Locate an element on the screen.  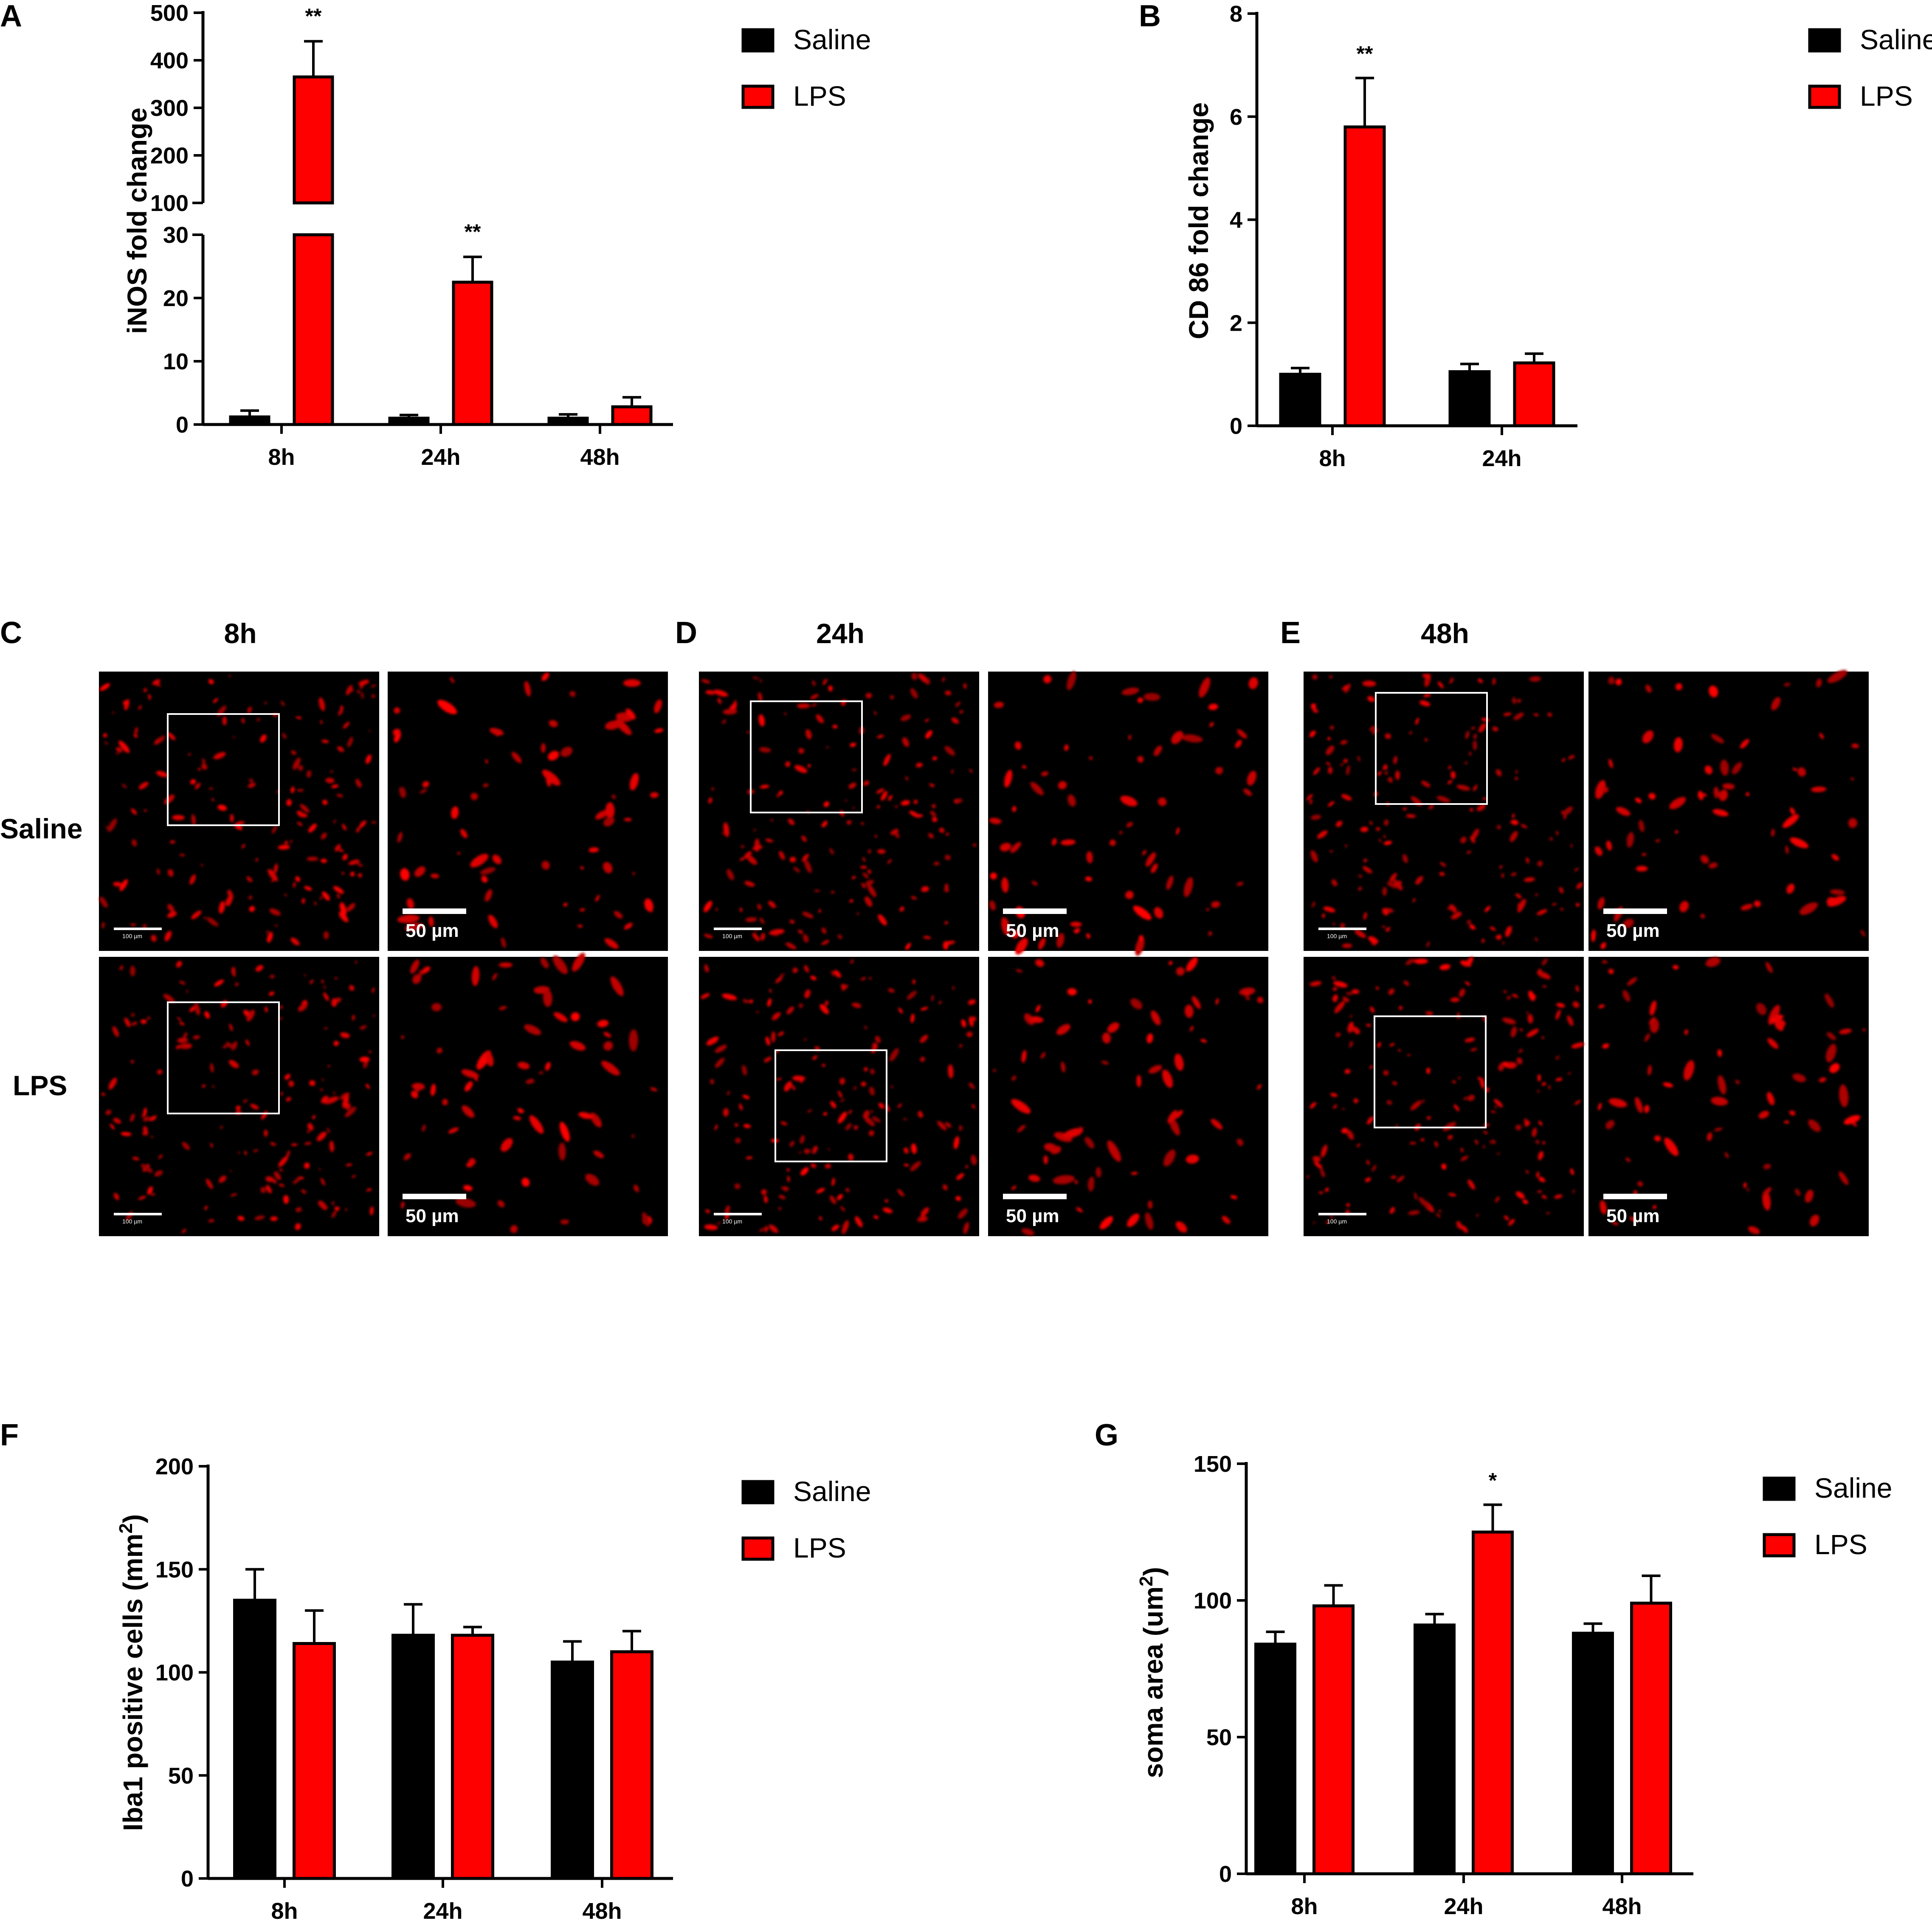
significance-mark: ** is located at coordinates (473, 232).